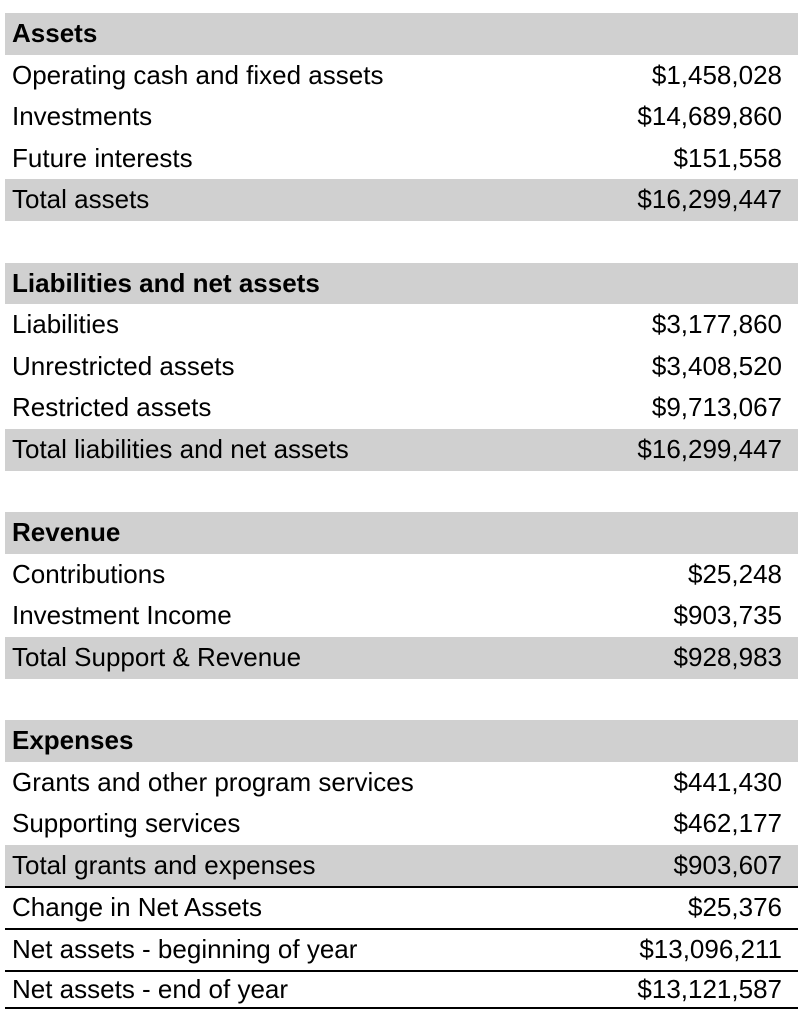 This screenshot has width=809, height=1019. Describe the element at coordinates (55, 33) in the screenshot. I see `section-header-label: Assets` at that location.